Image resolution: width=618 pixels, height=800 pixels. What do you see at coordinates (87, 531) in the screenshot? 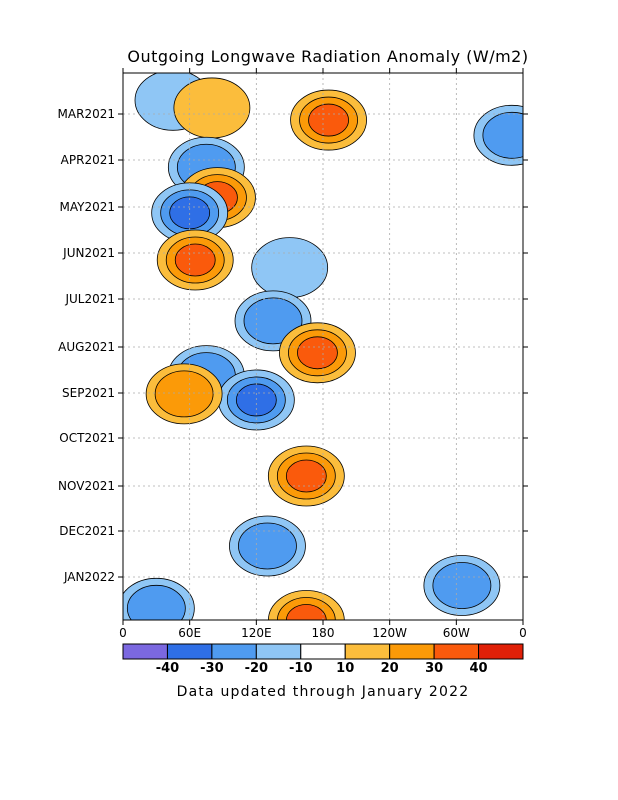
I see `y-tick-label: DEC2021` at bounding box center [87, 531].